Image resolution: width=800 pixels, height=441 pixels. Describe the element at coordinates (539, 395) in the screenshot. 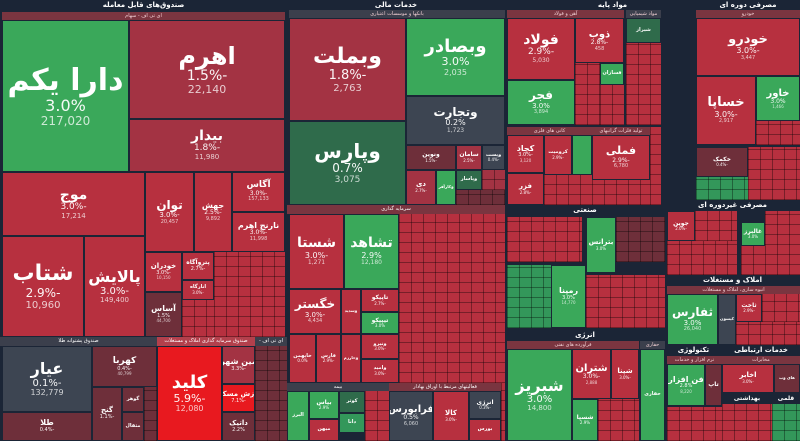

I see `tile-shabriz: شبریز 3.0% 14,800` at that location.